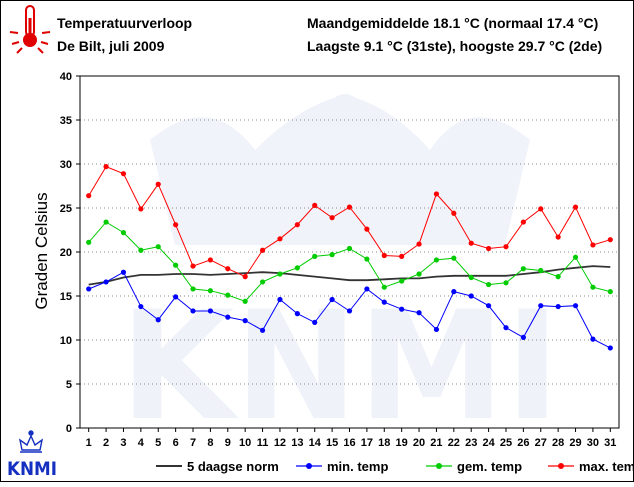  What do you see at coordinates (31, 441) in the screenshot?
I see `crown-icon` at bounding box center [31, 441].